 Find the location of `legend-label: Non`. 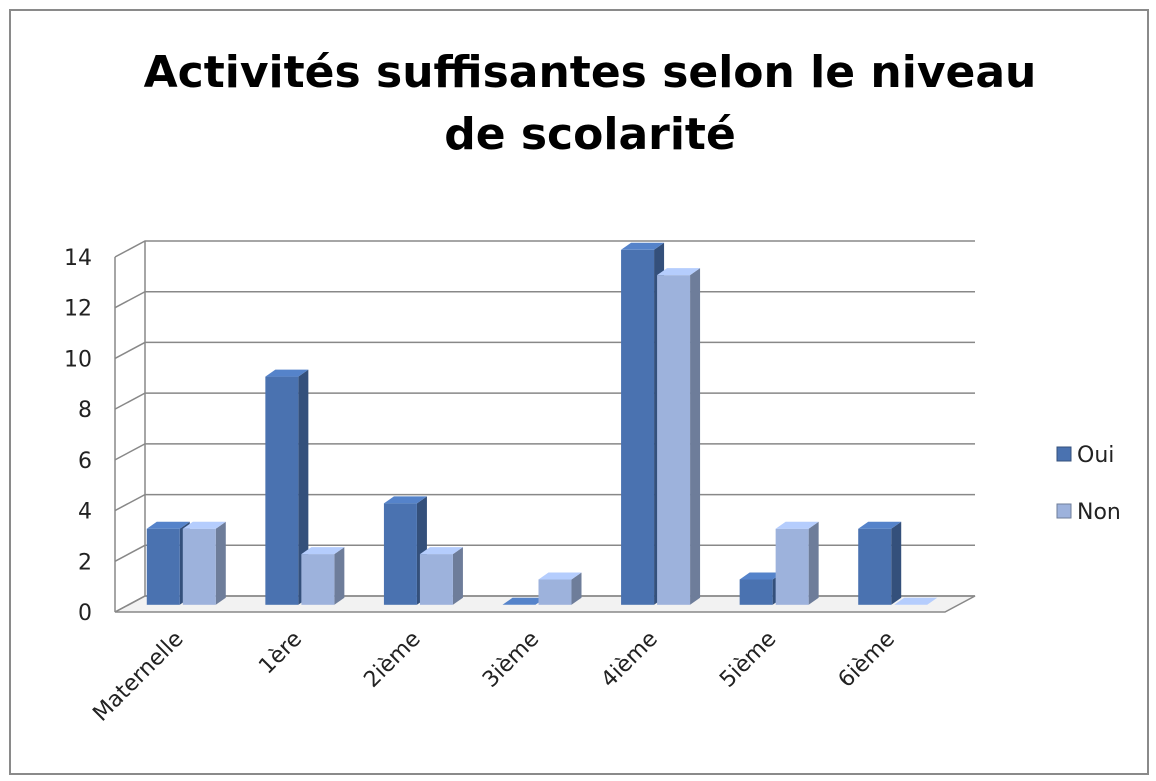

legend-label: Non is located at coordinates (1099, 512).